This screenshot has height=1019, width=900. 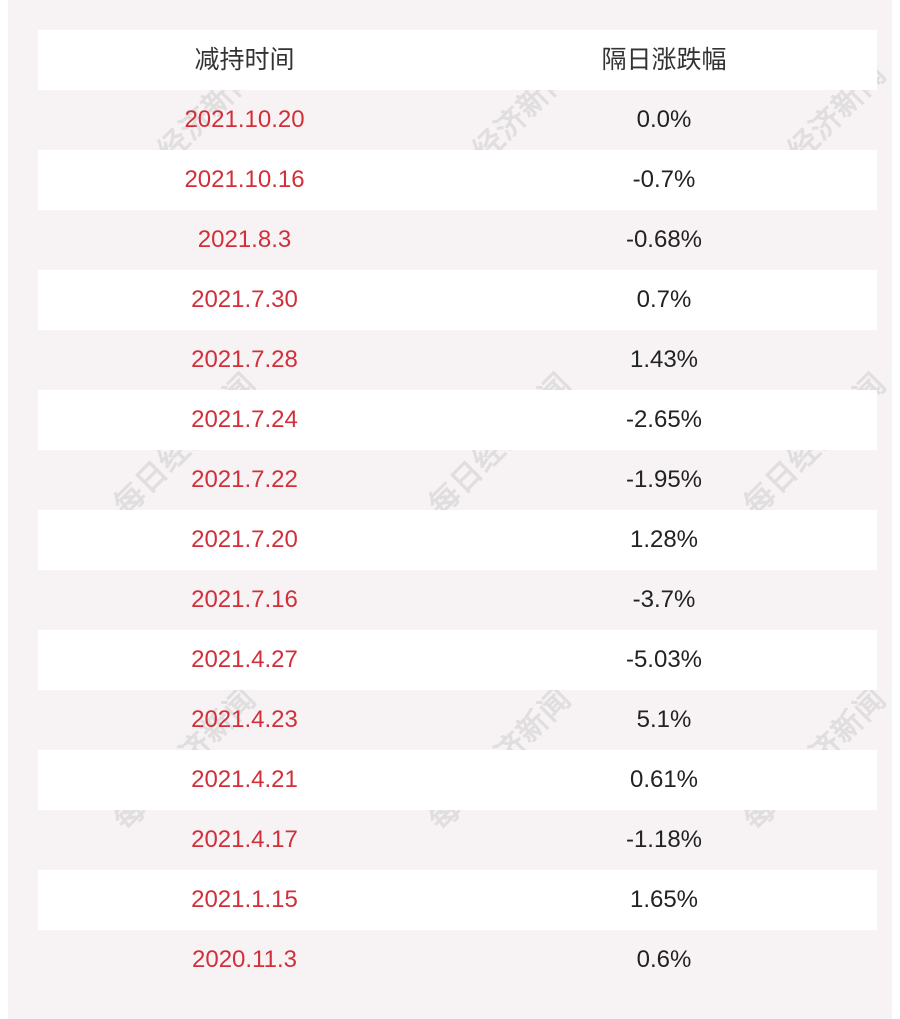 I want to click on reduction-date-cell: 2021.7.16, so click(x=244, y=600).